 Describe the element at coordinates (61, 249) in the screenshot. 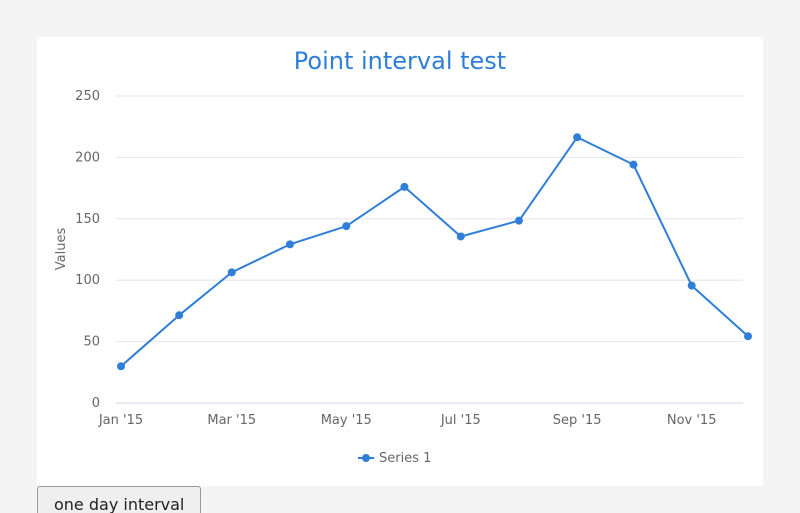

I see `y-axis-title: Values` at that location.